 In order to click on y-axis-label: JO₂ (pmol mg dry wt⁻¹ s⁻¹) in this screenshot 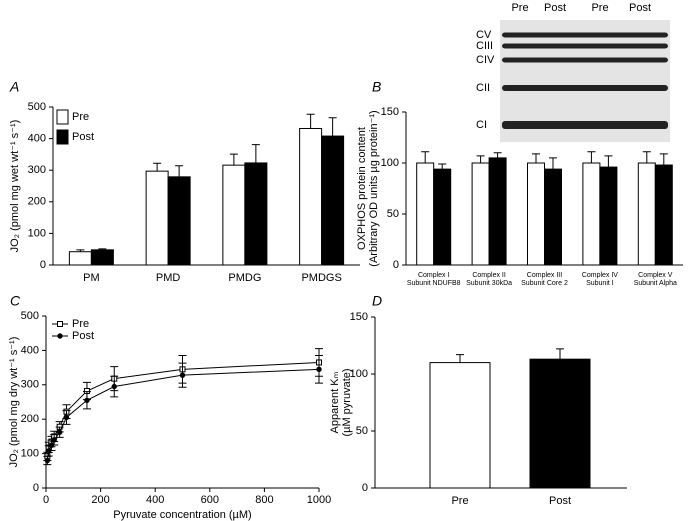, I will do `click(14, 402)`.